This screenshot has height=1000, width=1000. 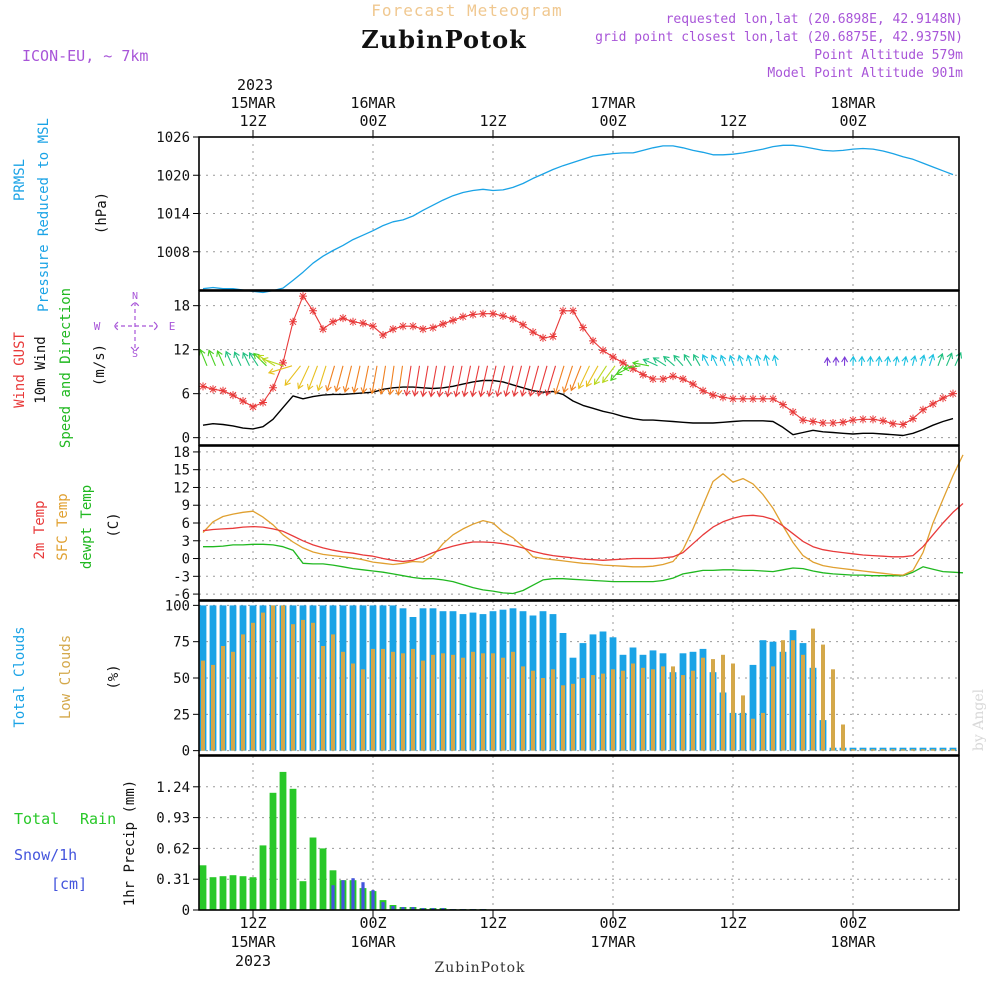 I want to click on y-tick-label: 1008, so click(x=173, y=253).